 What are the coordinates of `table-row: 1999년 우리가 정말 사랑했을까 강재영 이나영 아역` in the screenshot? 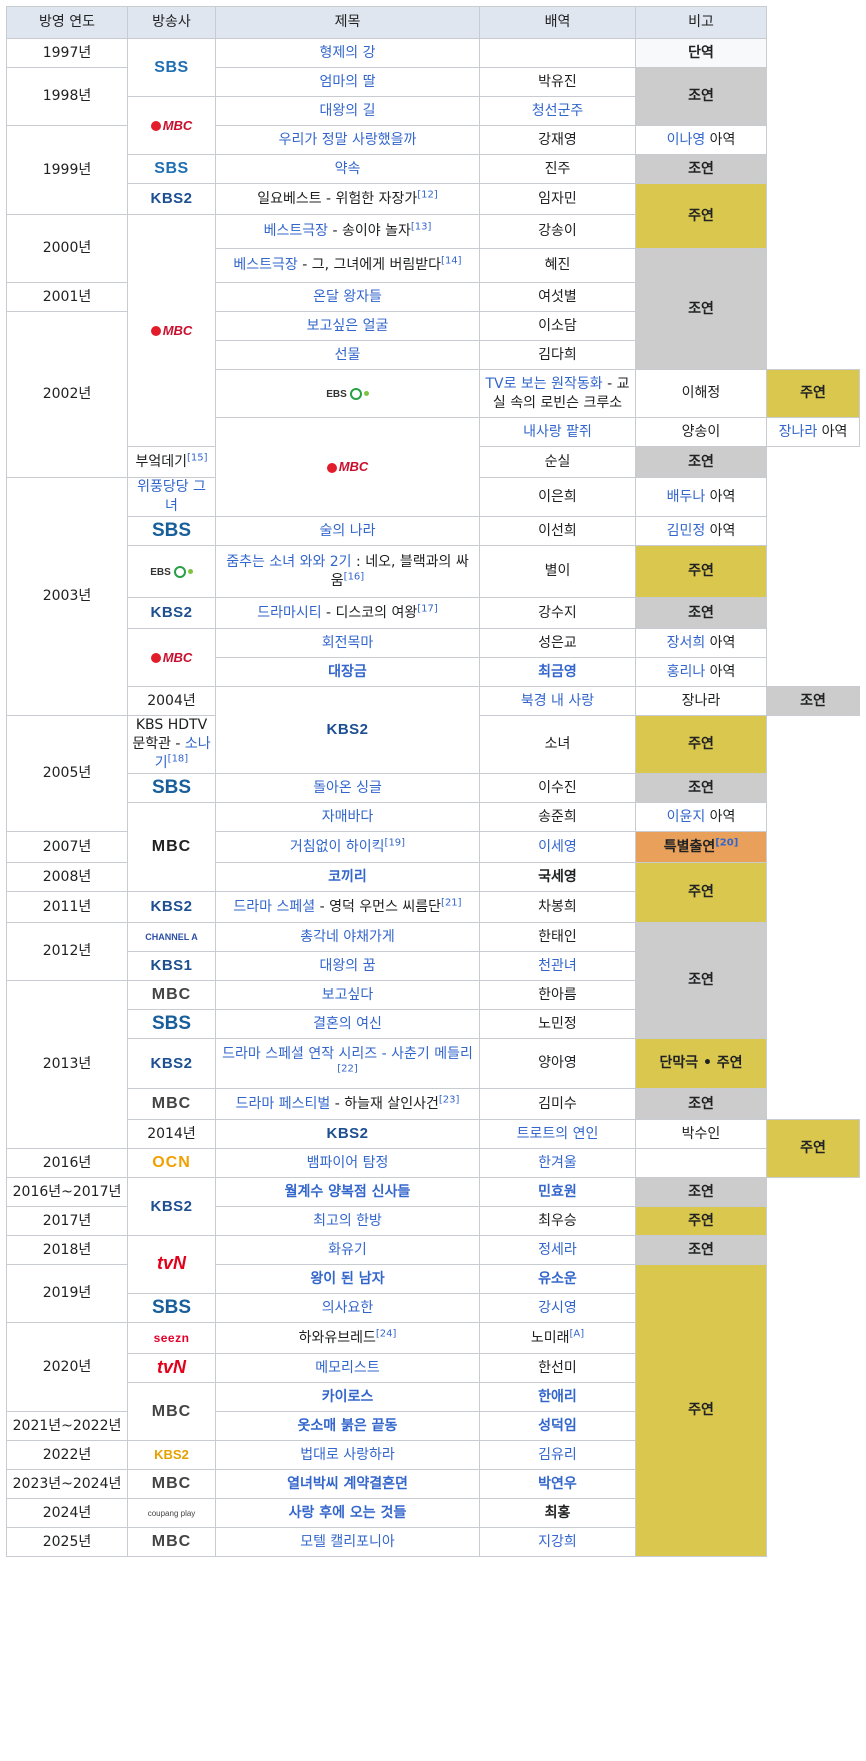 It's located at (433, 170).